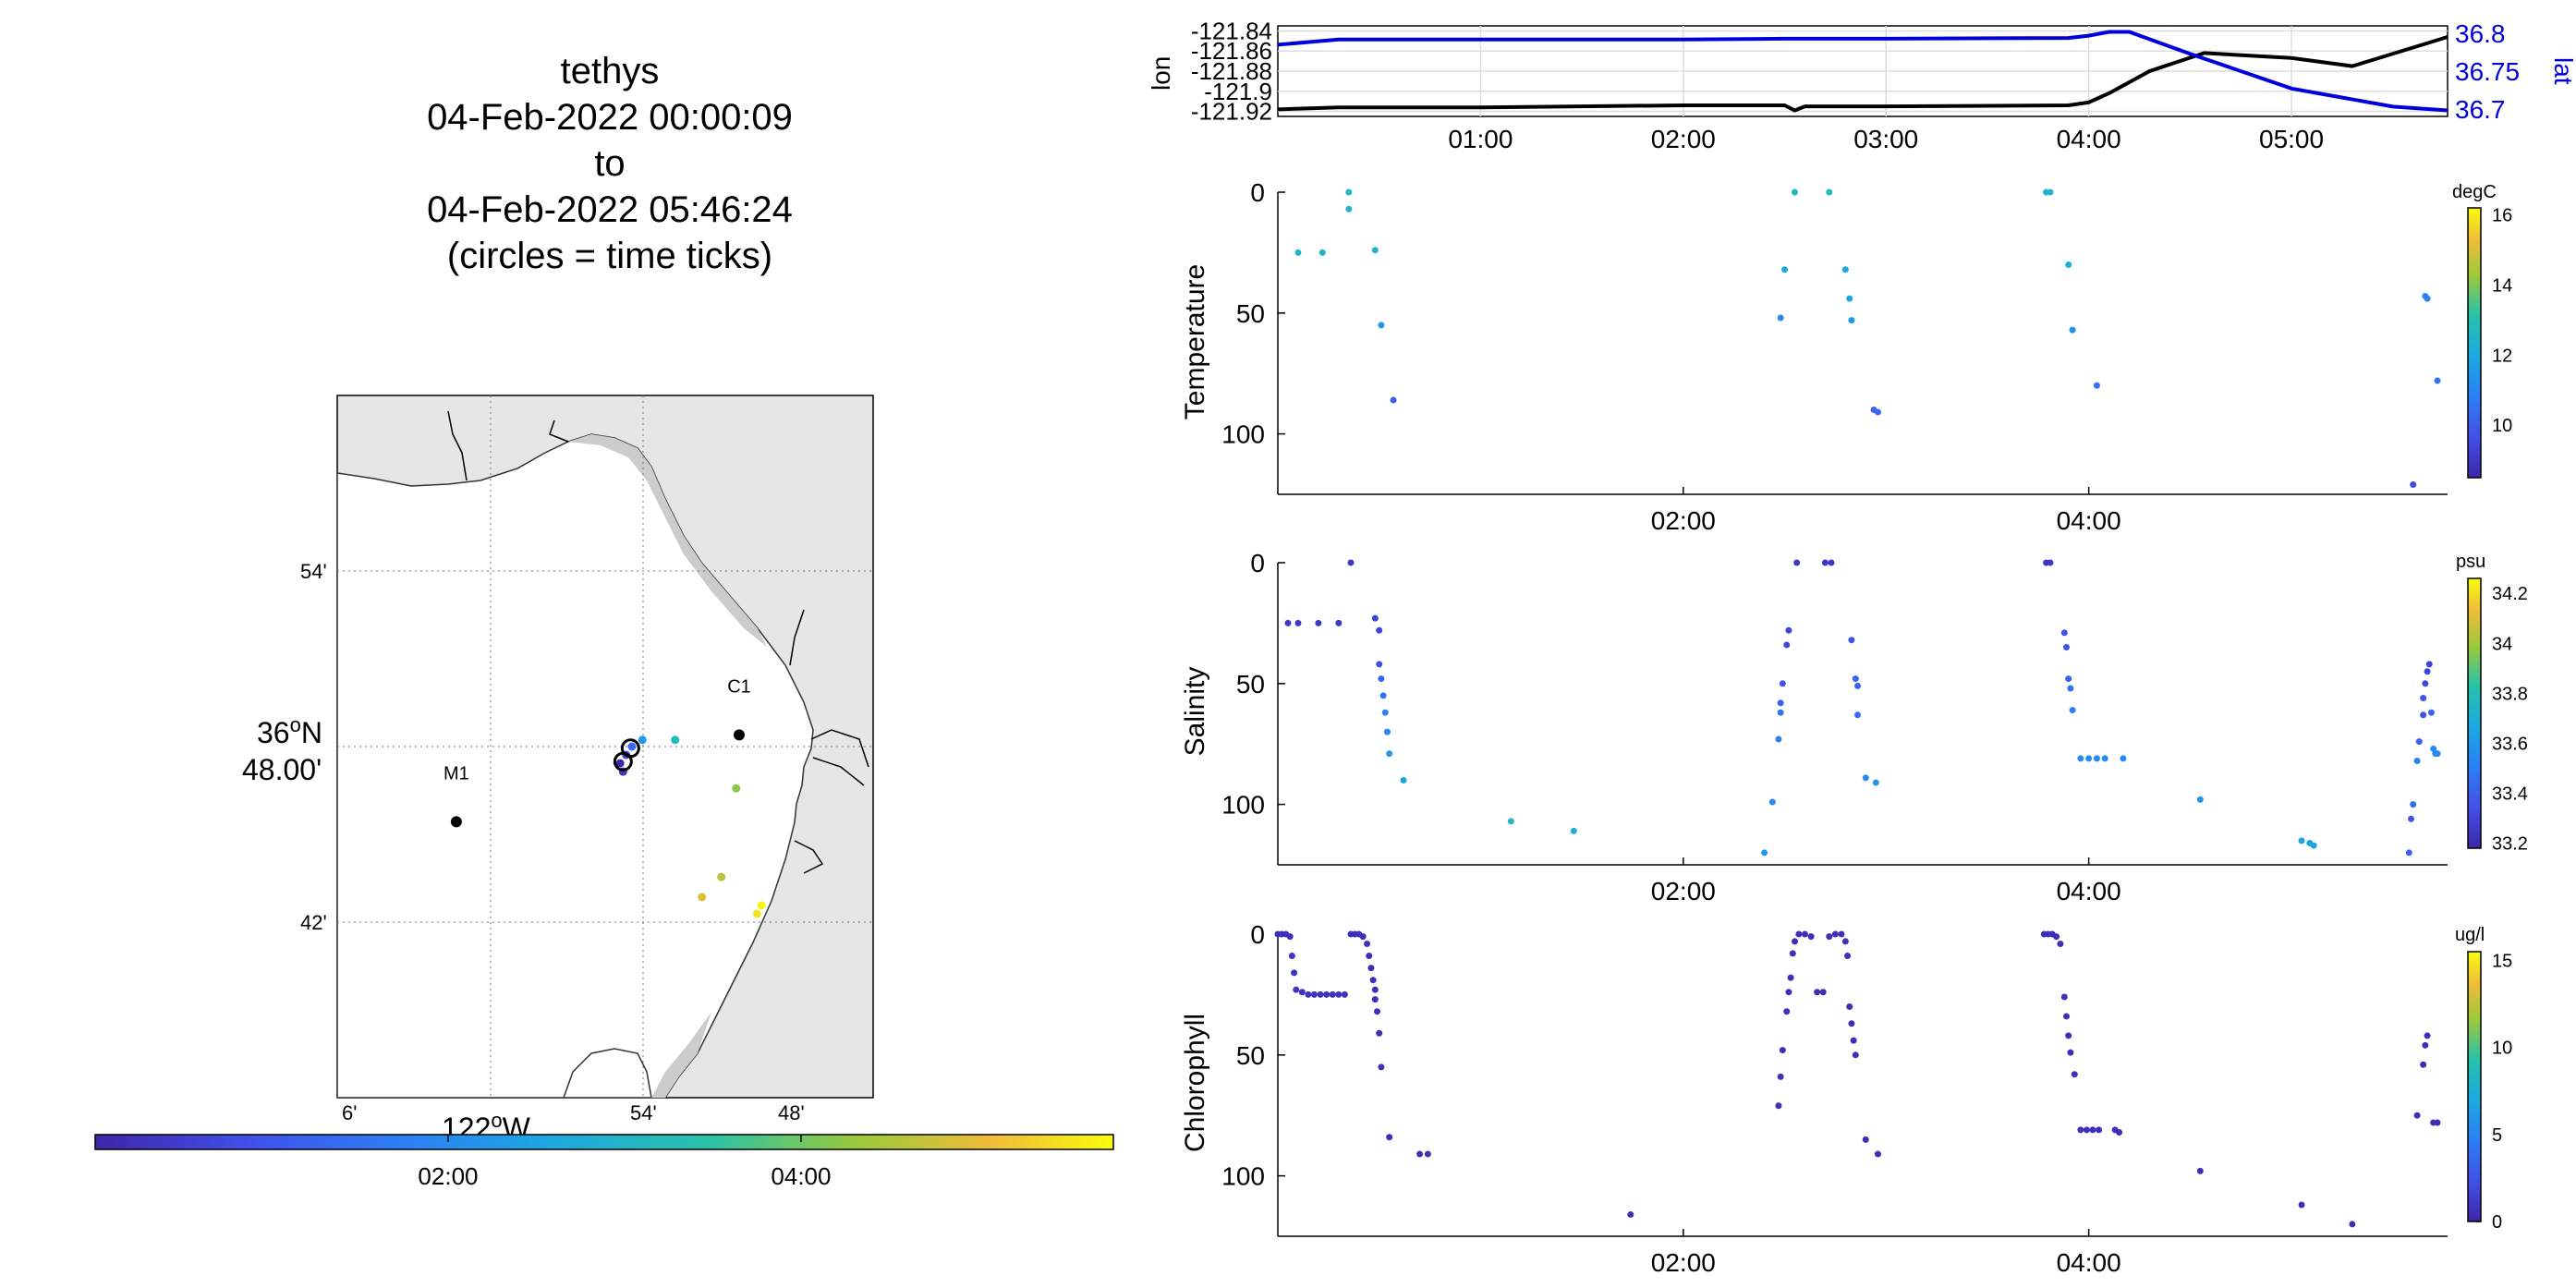 The width and height of the screenshot is (2576, 1288). Describe the element at coordinates (801, 1176) in the screenshot. I see `map-colorbar-tick-label: 04:00` at that location.